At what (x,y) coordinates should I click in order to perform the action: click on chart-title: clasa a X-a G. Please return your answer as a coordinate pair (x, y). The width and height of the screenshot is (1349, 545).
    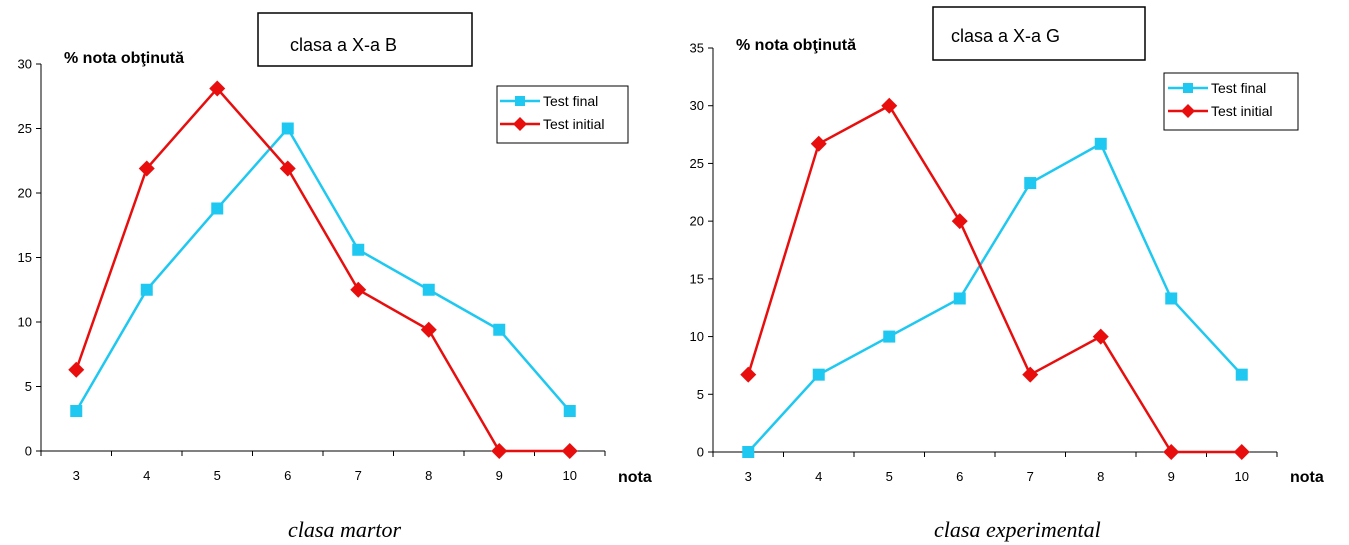
    Looking at the image, I should click on (1005, 36).